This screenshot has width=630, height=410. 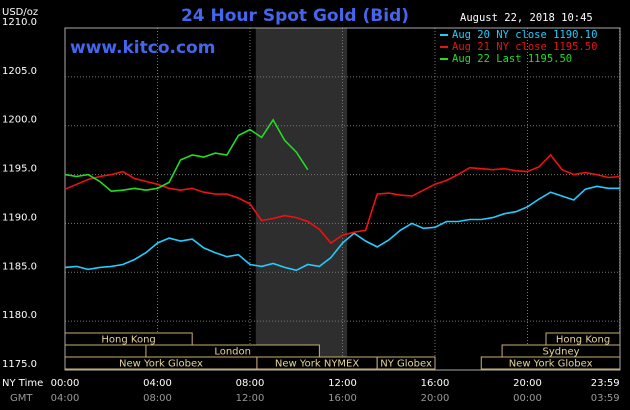 What do you see at coordinates (19, 217) in the screenshot?
I see `y-tick-label: 1190.0` at bounding box center [19, 217].